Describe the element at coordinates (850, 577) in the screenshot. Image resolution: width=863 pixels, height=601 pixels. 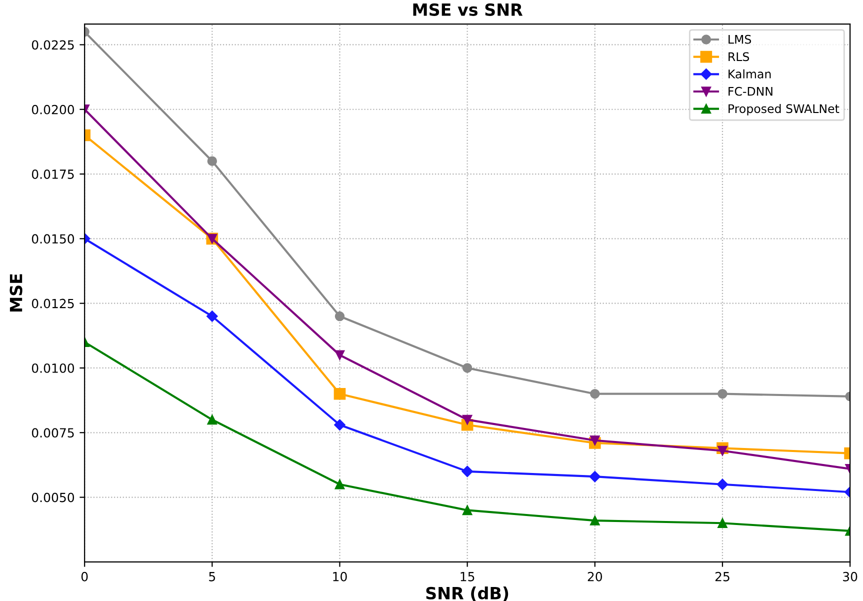
I see `x-tick-label: 30` at that location.